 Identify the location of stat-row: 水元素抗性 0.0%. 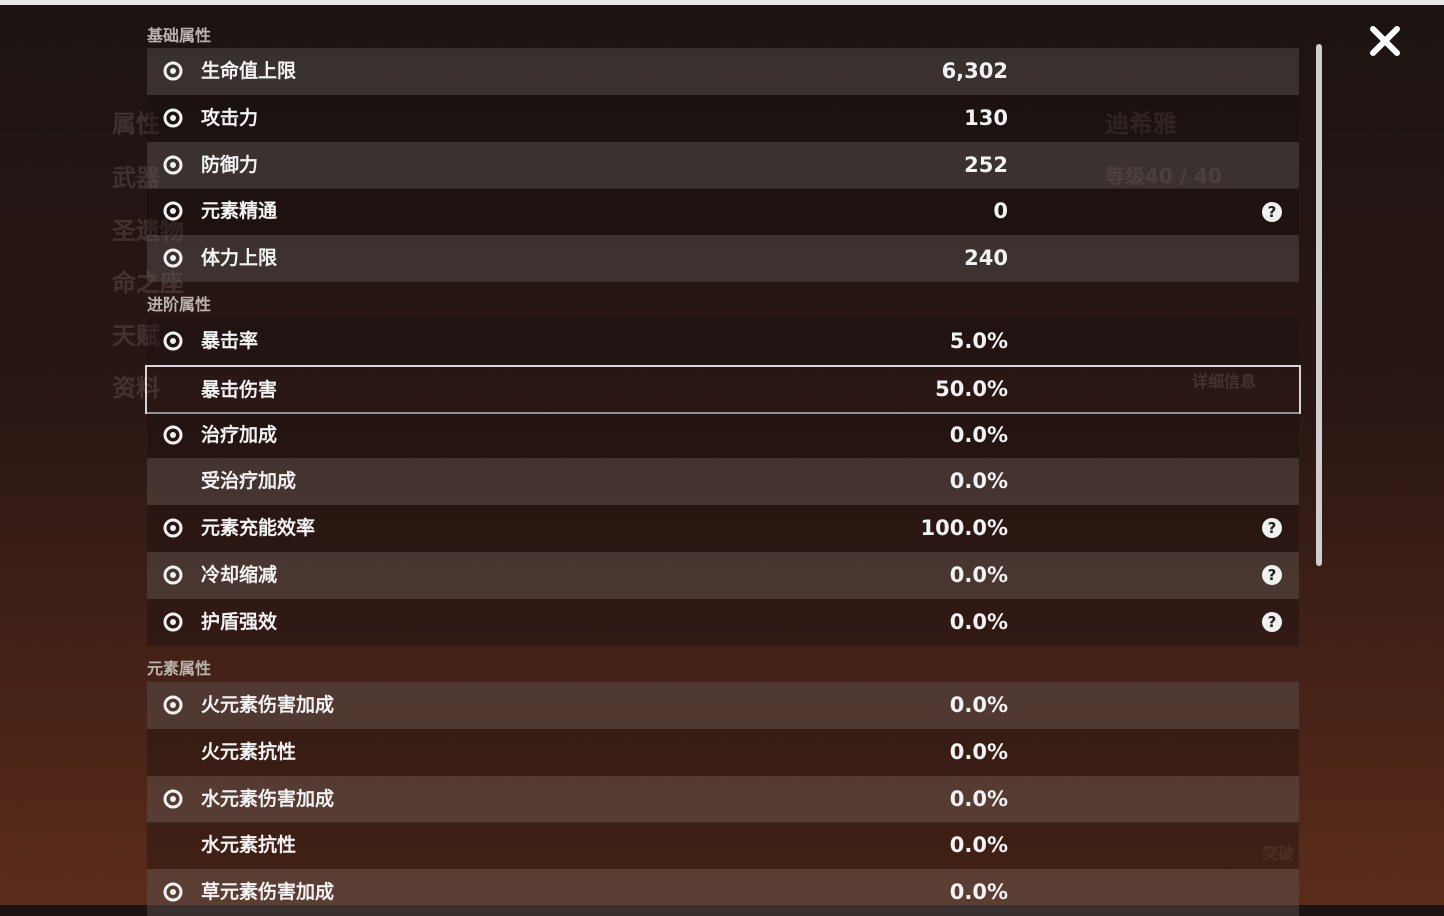
(723, 846).